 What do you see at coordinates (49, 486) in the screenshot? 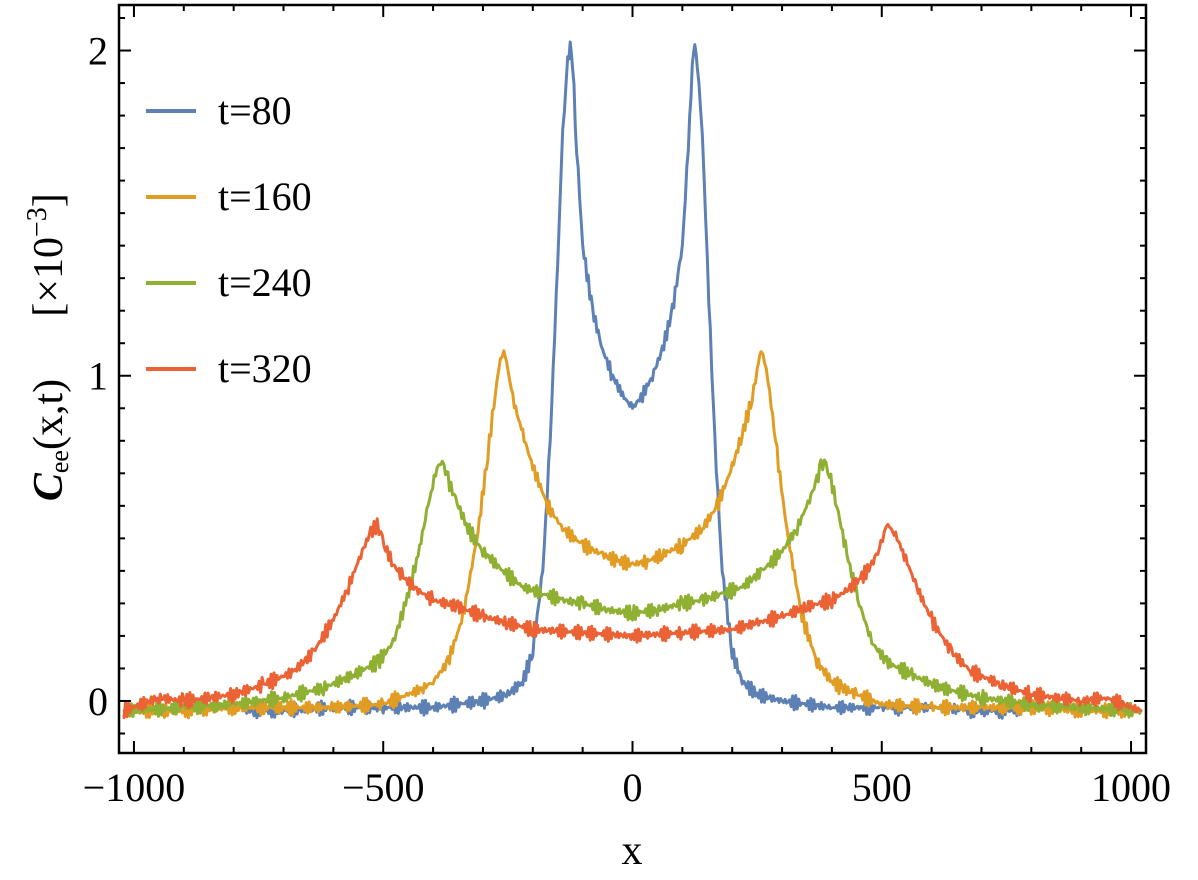
I see `y-axis-label-main: C` at bounding box center [49, 486].